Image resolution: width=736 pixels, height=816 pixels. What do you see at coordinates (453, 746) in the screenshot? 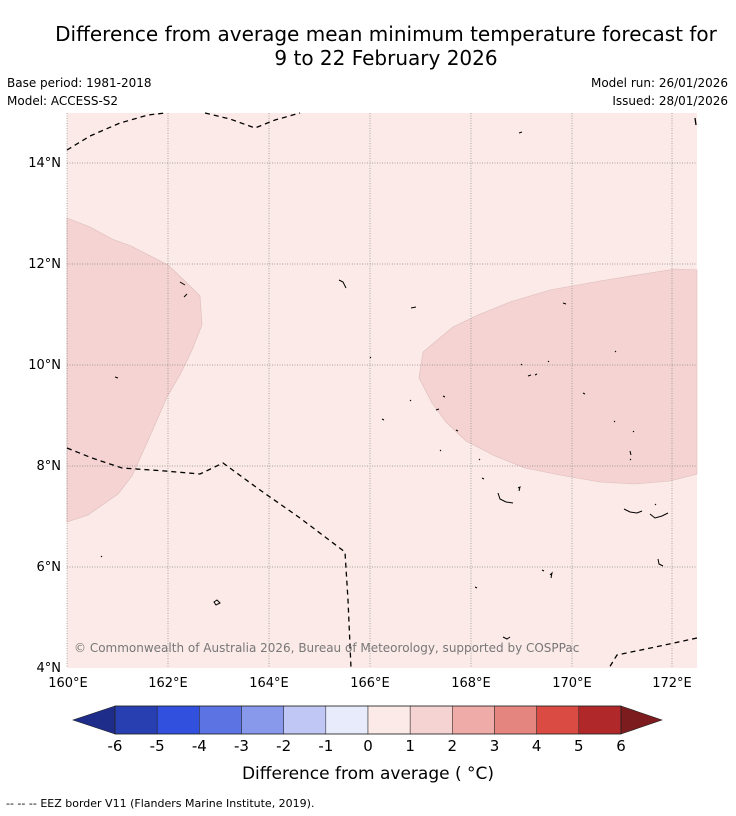
I see `colorbar-tick-label: 2` at bounding box center [453, 746].